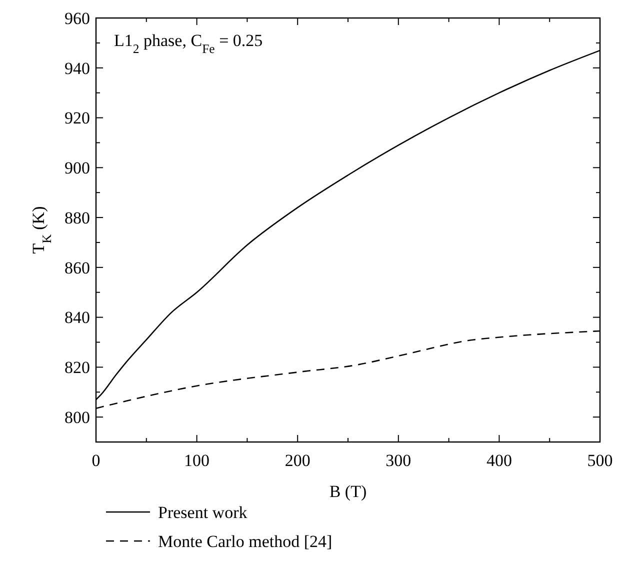 The width and height of the screenshot is (637, 573). Describe the element at coordinates (297, 460) in the screenshot. I see `x-tick-label: 200` at that location.